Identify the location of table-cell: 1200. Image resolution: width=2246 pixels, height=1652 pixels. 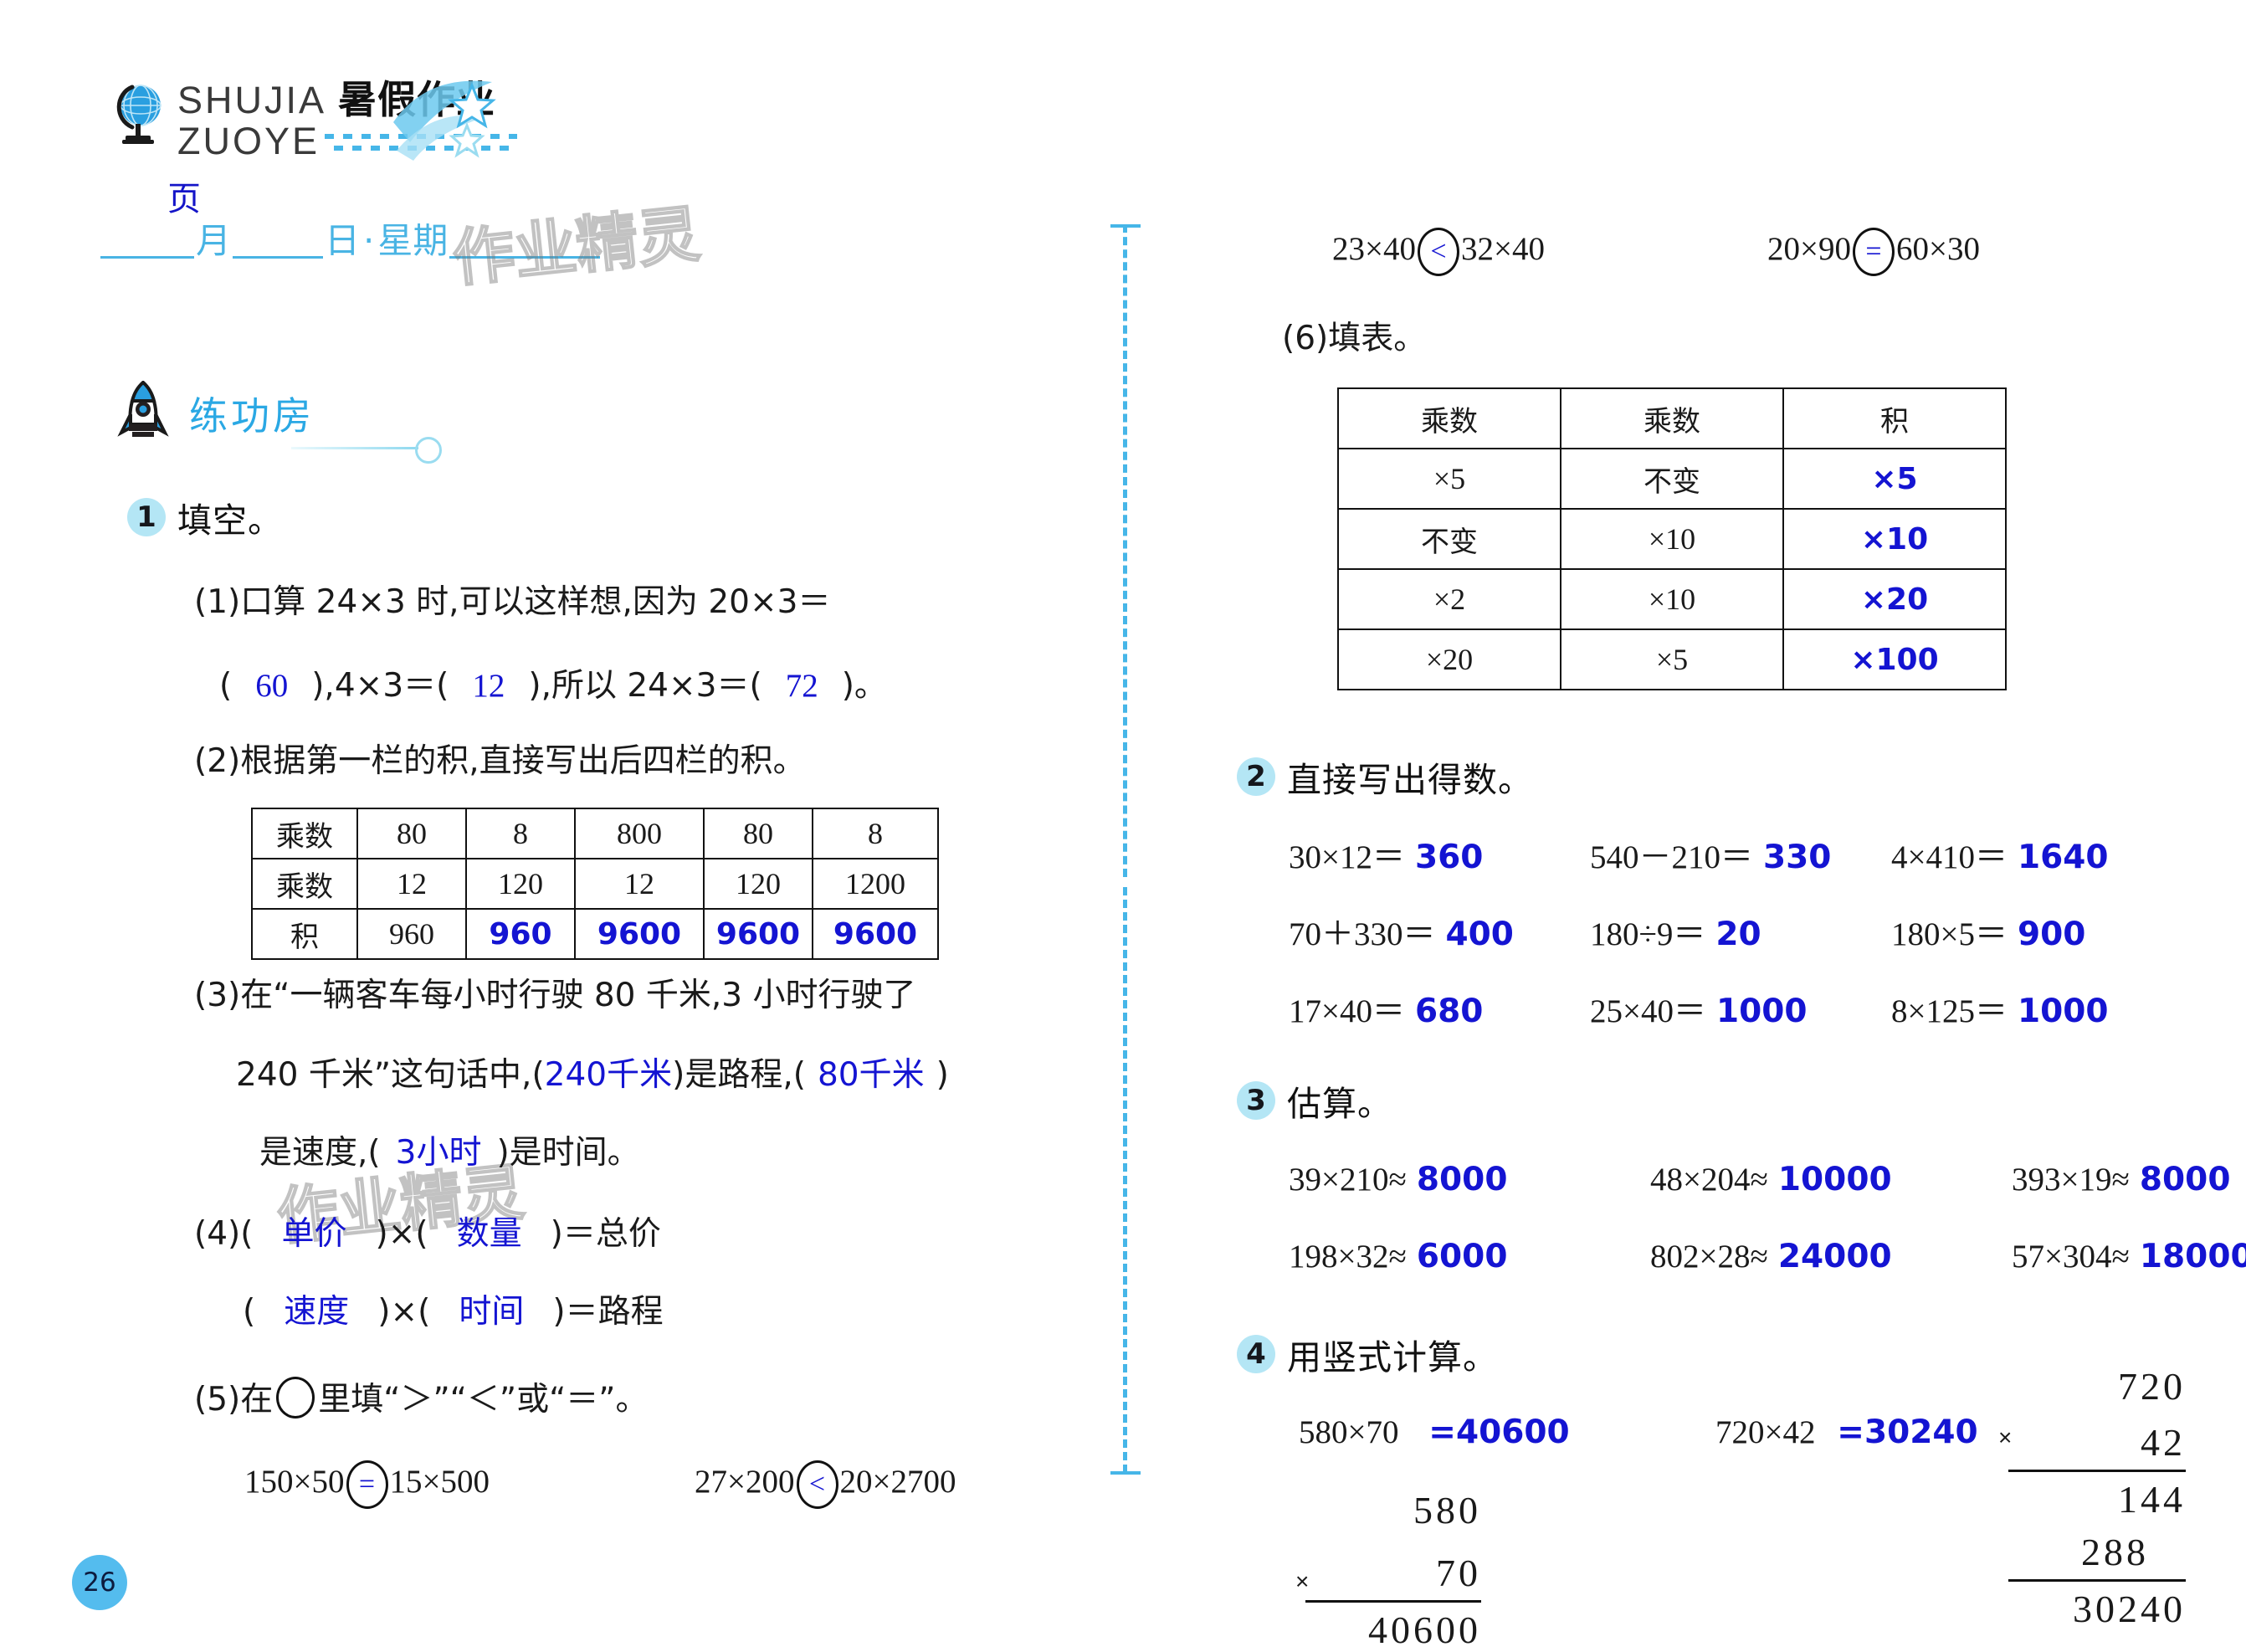
(875, 884).